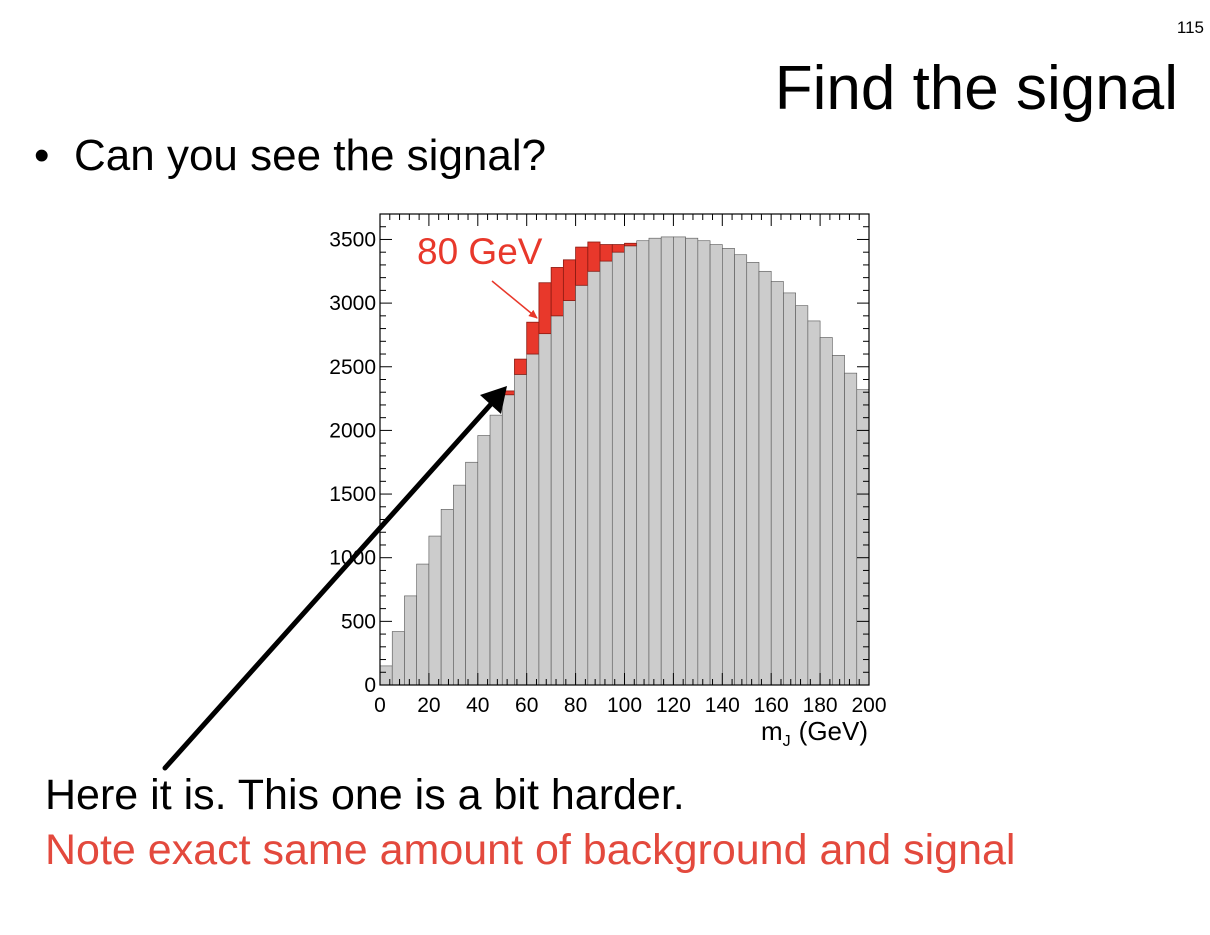 The width and height of the screenshot is (1210, 935). I want to click on x-axis-label-unit: (GeV), so click(833, 731).